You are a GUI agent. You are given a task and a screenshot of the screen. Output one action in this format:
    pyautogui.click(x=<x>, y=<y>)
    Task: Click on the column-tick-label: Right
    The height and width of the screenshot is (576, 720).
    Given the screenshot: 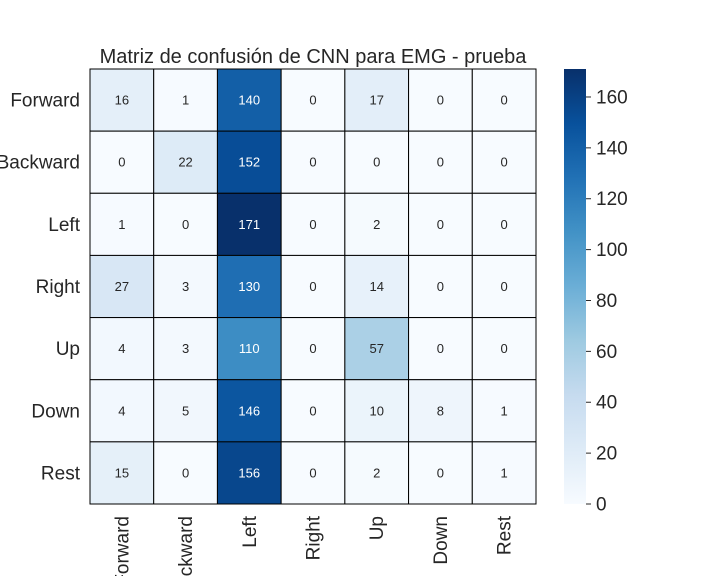 What is the action you would take?
    pyautogui.click(x=314, y=537)
    